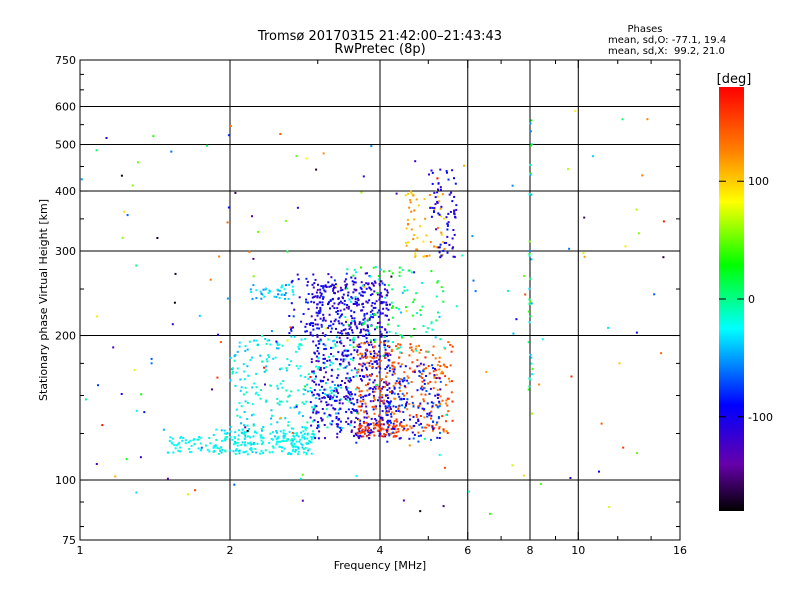 The image size is (800, 600). What do you see at coordinates (379, 36) in the screenshot?
I see `chart-title: Tromsø 20170315 21:42:00–21:43:43` at bounding box center [379, 36].